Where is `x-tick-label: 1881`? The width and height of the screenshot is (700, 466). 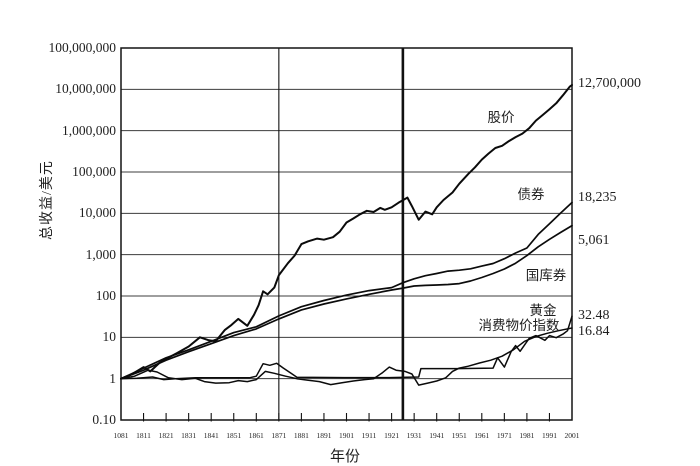
x-tick-label: 1881 is located at coordinates (301, 435).